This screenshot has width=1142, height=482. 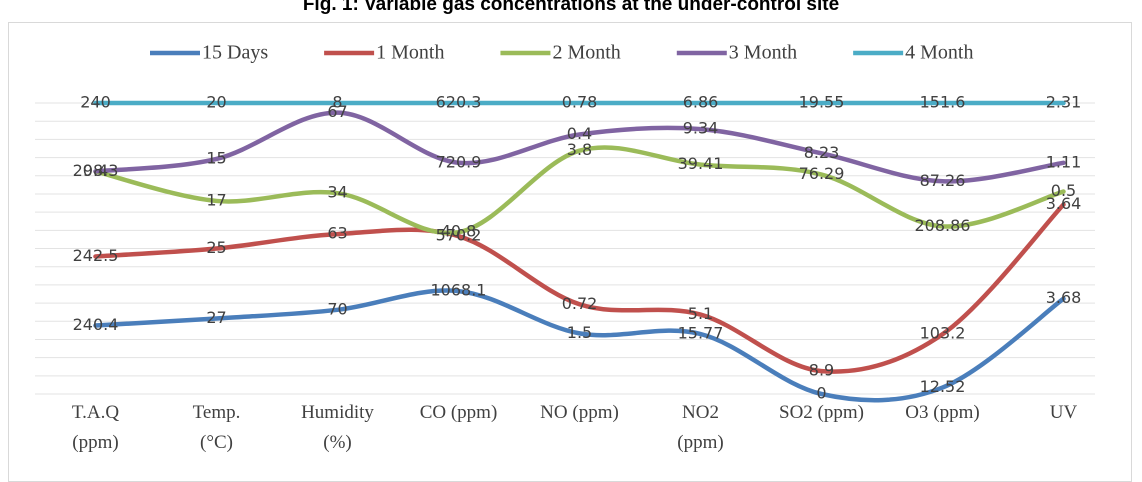 I want to click on x-tick-label: SO2 (ppm), so click(x=821, y=412).